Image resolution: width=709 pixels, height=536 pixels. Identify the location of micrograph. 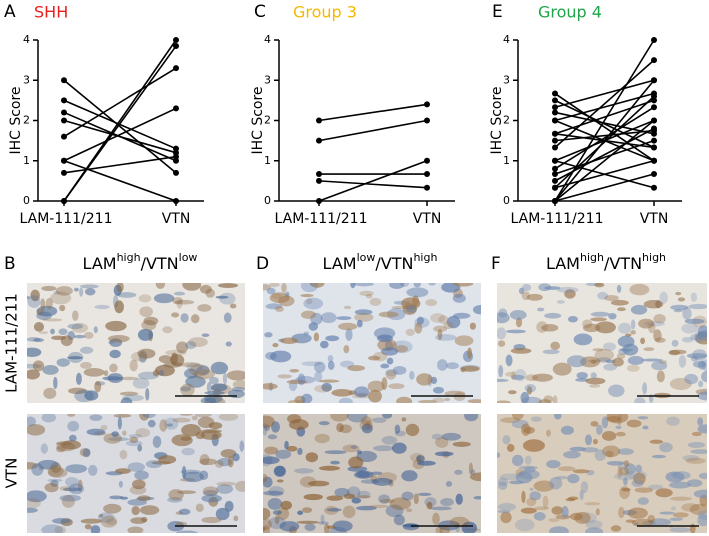
(372, 343).